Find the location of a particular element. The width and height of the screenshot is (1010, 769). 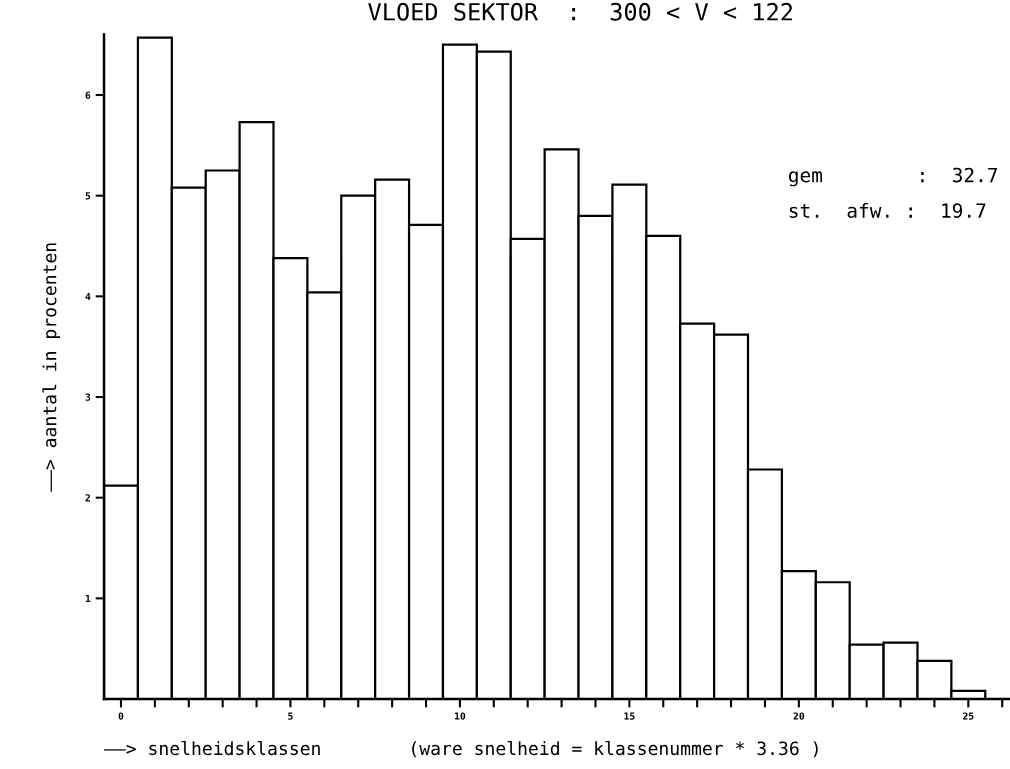

x-tick-label: 15 is located at coordinates (629, 716).